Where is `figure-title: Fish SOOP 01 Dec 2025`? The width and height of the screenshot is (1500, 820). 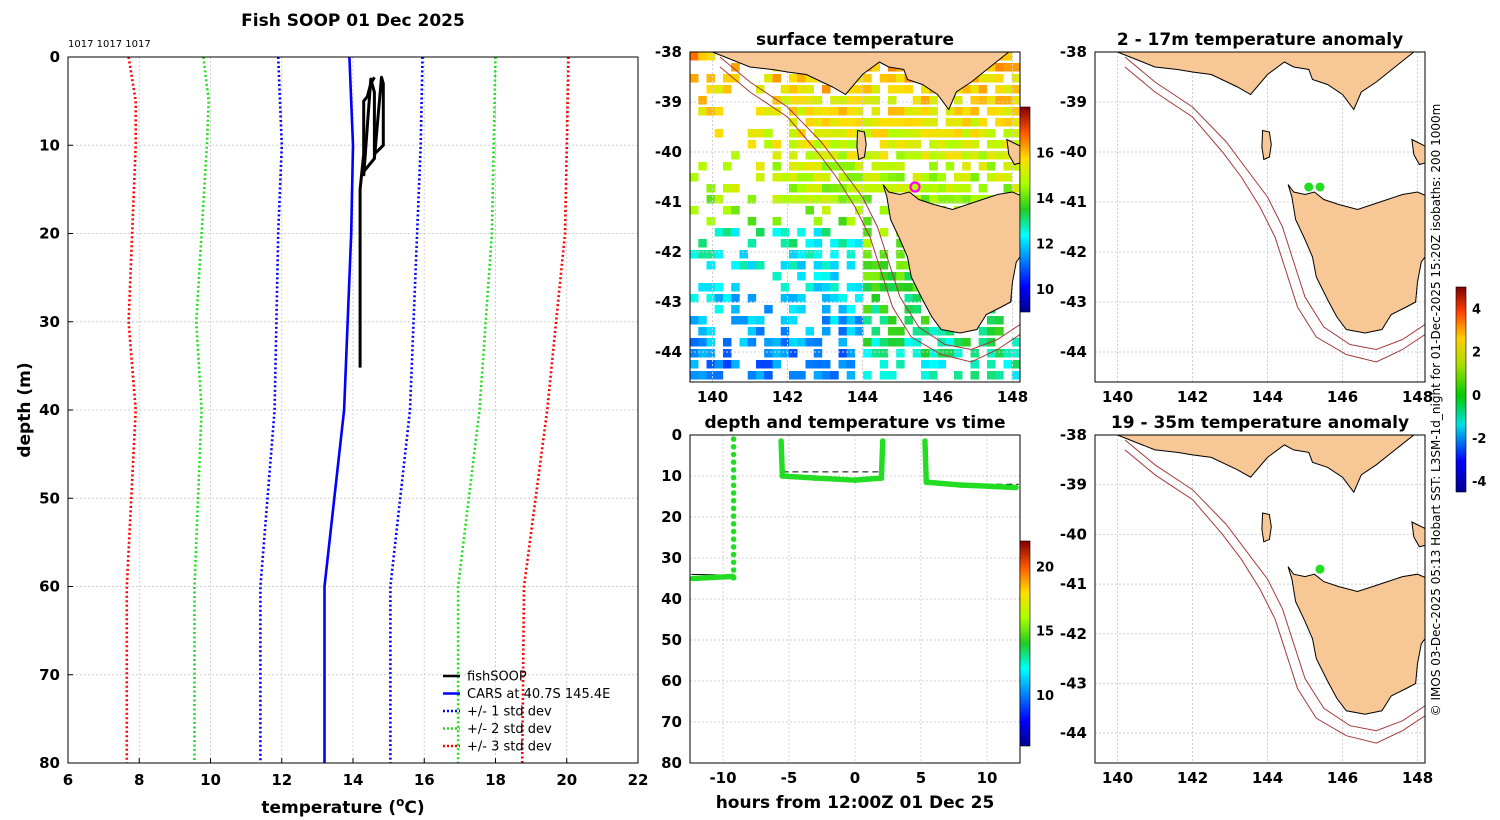
figure-title: Fish SOOP 01 Dec 2025 is located at coordinates (353, 21).